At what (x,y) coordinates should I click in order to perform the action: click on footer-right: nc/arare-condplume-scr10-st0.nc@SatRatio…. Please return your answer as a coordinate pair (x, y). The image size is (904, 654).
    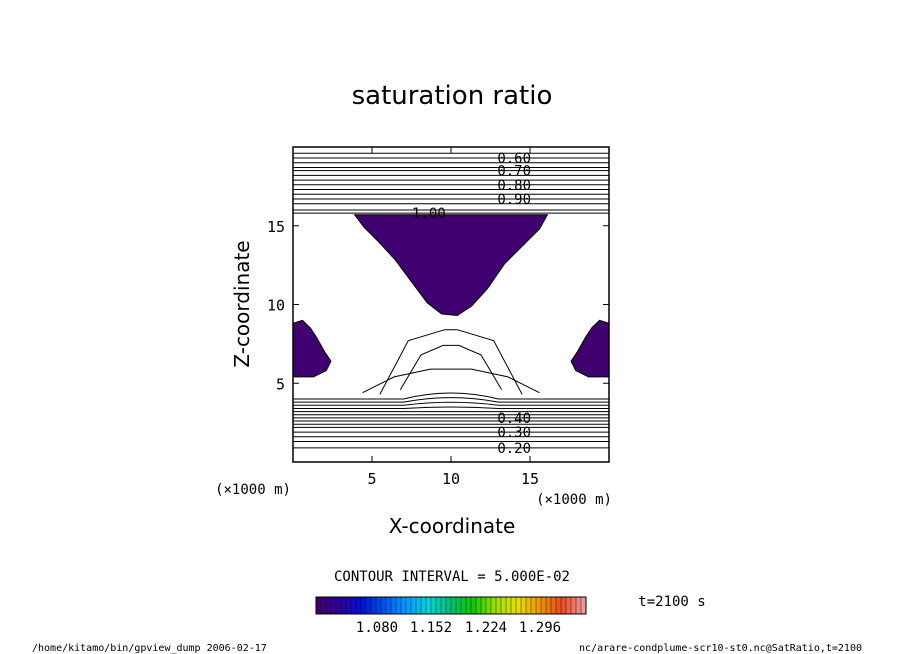
    Looking at the image, I should click on (720, 648).